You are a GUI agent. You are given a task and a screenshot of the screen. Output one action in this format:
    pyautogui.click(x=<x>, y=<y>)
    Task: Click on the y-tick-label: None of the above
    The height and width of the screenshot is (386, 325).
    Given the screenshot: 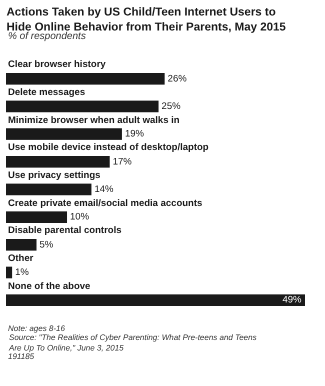 What is the action you would take?
    pyautogui.click(x=49, y=286)
    